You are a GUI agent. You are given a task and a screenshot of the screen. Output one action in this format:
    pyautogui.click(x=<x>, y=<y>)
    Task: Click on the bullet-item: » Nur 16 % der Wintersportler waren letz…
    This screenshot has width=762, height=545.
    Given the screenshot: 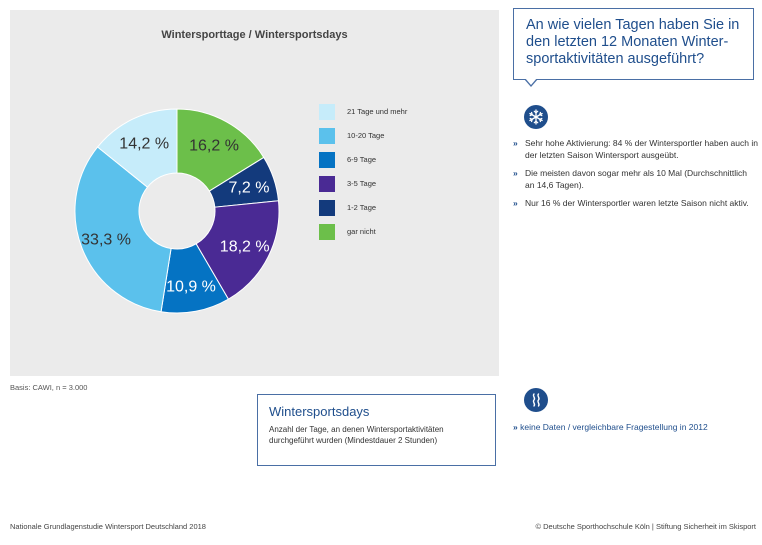 What is the action you would take?
    pyautogui.click(x=635, y=203)
    